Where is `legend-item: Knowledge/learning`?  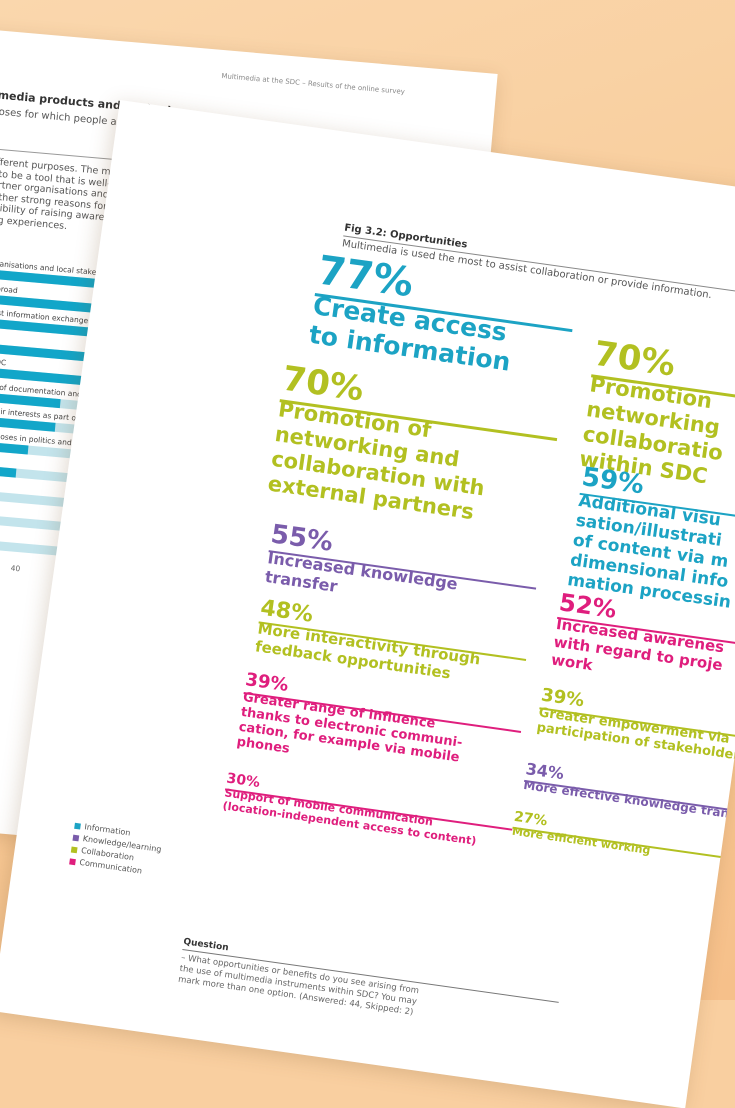
legend-item: Knowledge/learning is located at coordinates (117, 843).